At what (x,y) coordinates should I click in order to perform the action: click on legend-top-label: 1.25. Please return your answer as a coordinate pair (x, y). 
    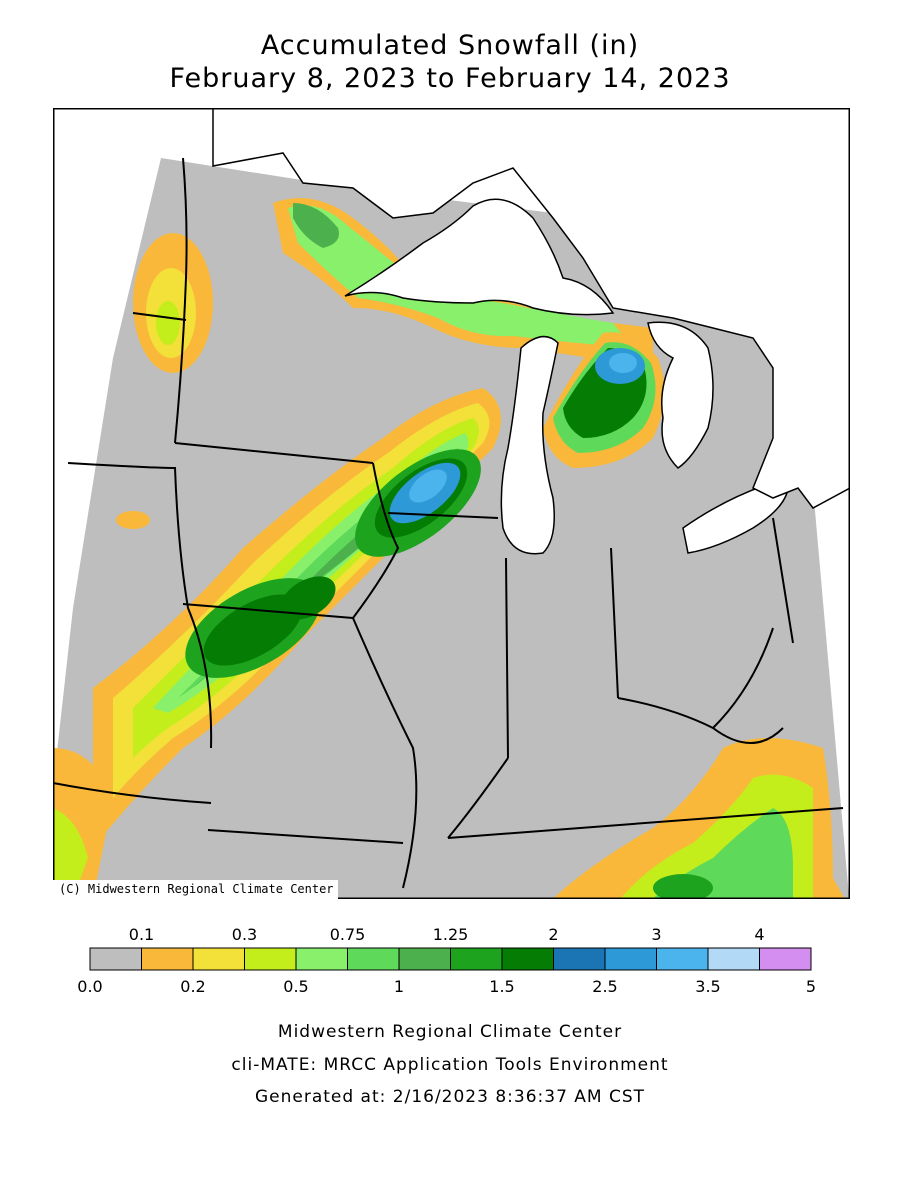
    Looking at the image, I should click on (451, 934).